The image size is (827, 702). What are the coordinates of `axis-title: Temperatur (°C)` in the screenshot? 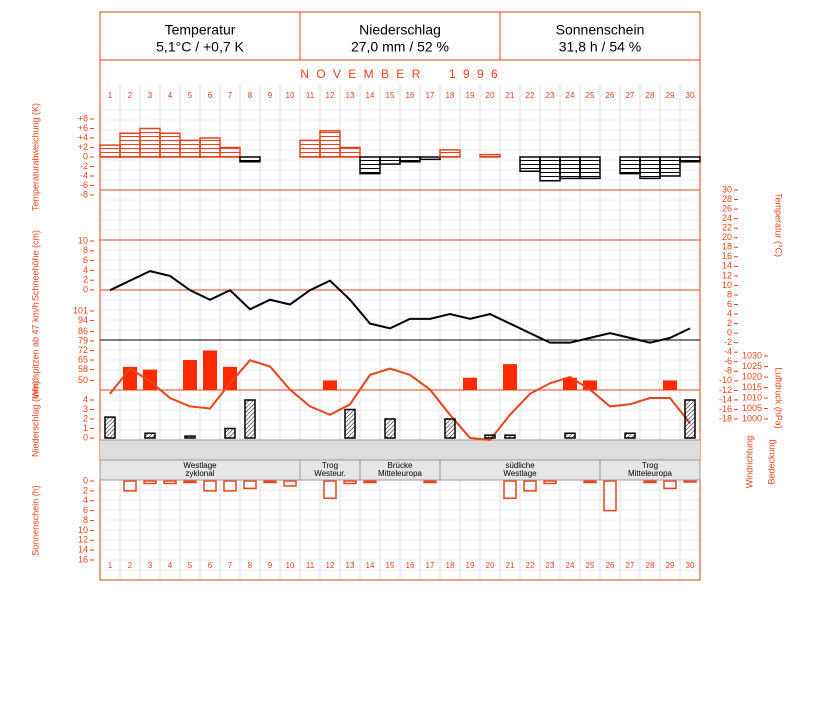 It's located at (779, 225).